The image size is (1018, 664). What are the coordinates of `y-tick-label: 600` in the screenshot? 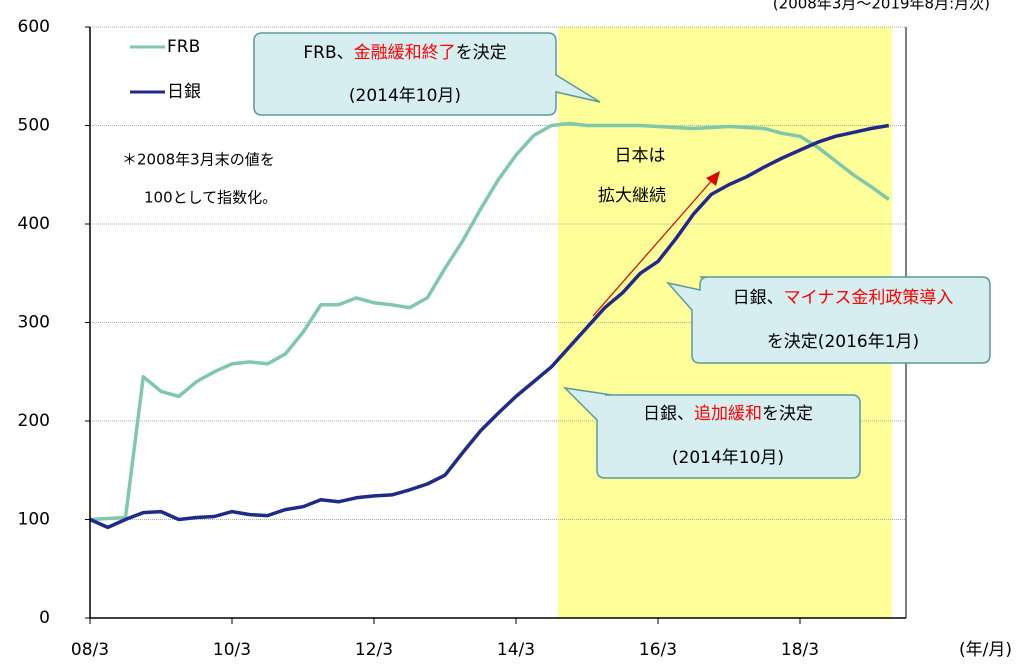 It's located at (34, 27).